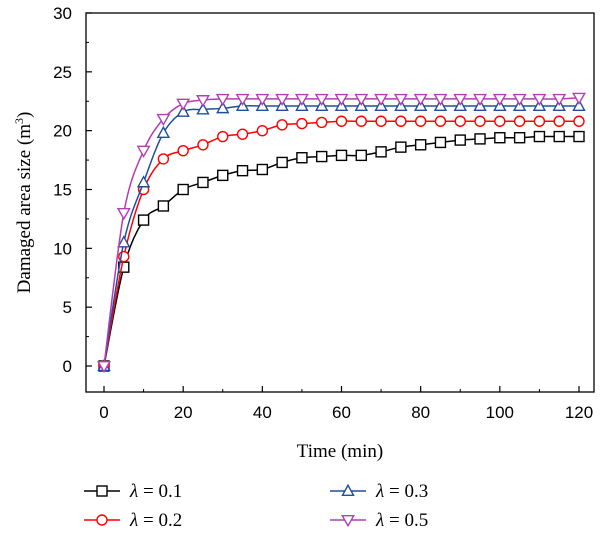 This screenshot has height=534, width=600. Describe the element at coordinates (500, 412) in the screenshot. I see `x-tick-label: 100` at that location.